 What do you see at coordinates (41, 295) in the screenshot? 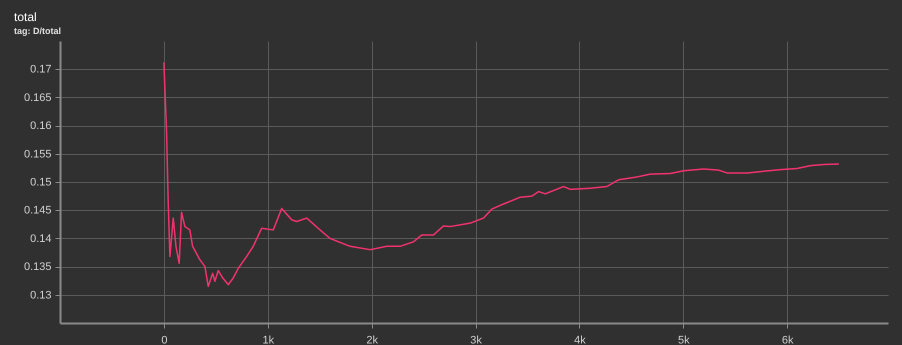
I see `y-tick-label: 0.13` at bounding box center [41, 295].